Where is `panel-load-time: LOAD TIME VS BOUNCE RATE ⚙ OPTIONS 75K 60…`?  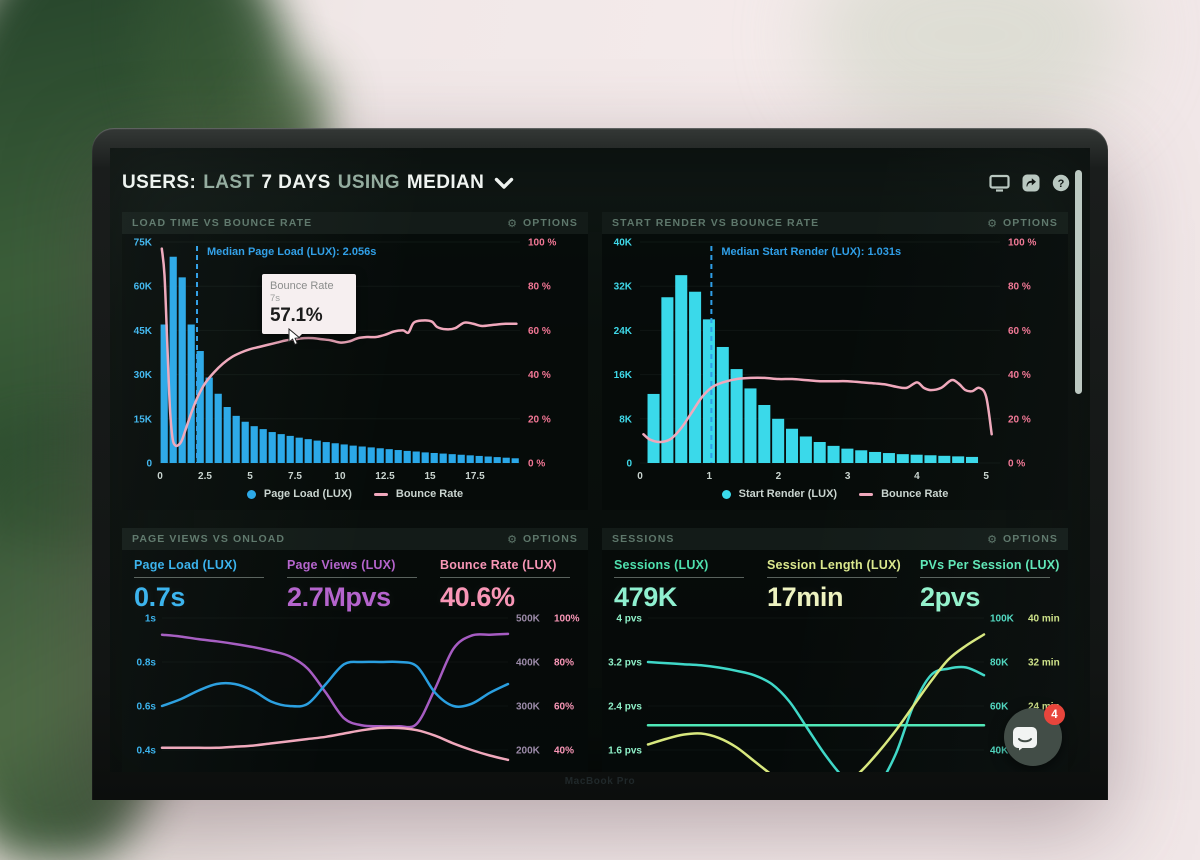 panel-load-time: LOAD TIME VS BOUNCE RATE ⚙ OPTIONS 75K 60… is located at coordinates (355, 361).